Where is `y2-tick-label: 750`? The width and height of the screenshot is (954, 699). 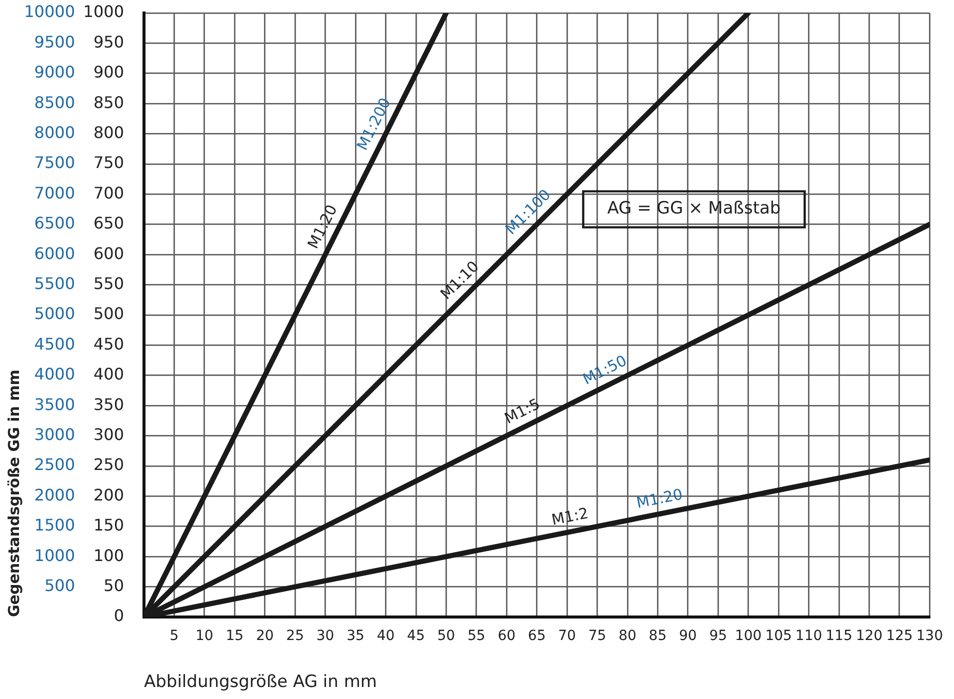
y2-tick-label: 750 is located at coordinates (108, 162).